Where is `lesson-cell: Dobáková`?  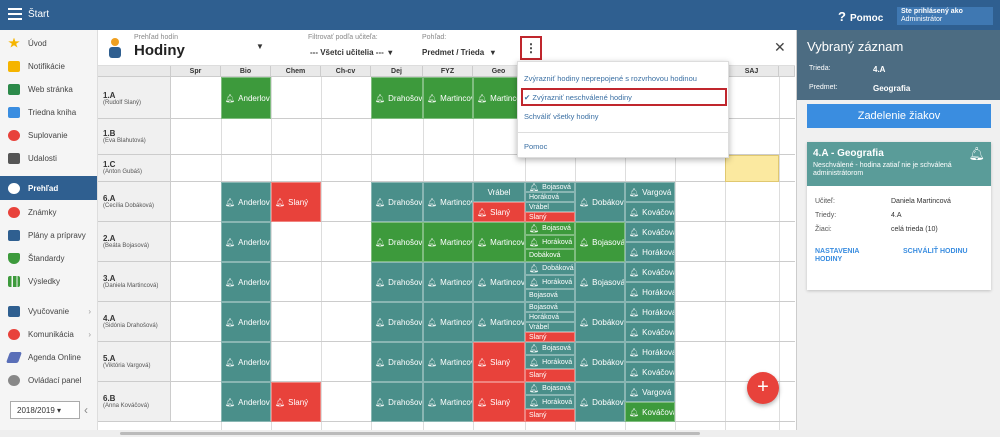
lesson-cell: Dobáková is located at coordinates (550, 255).